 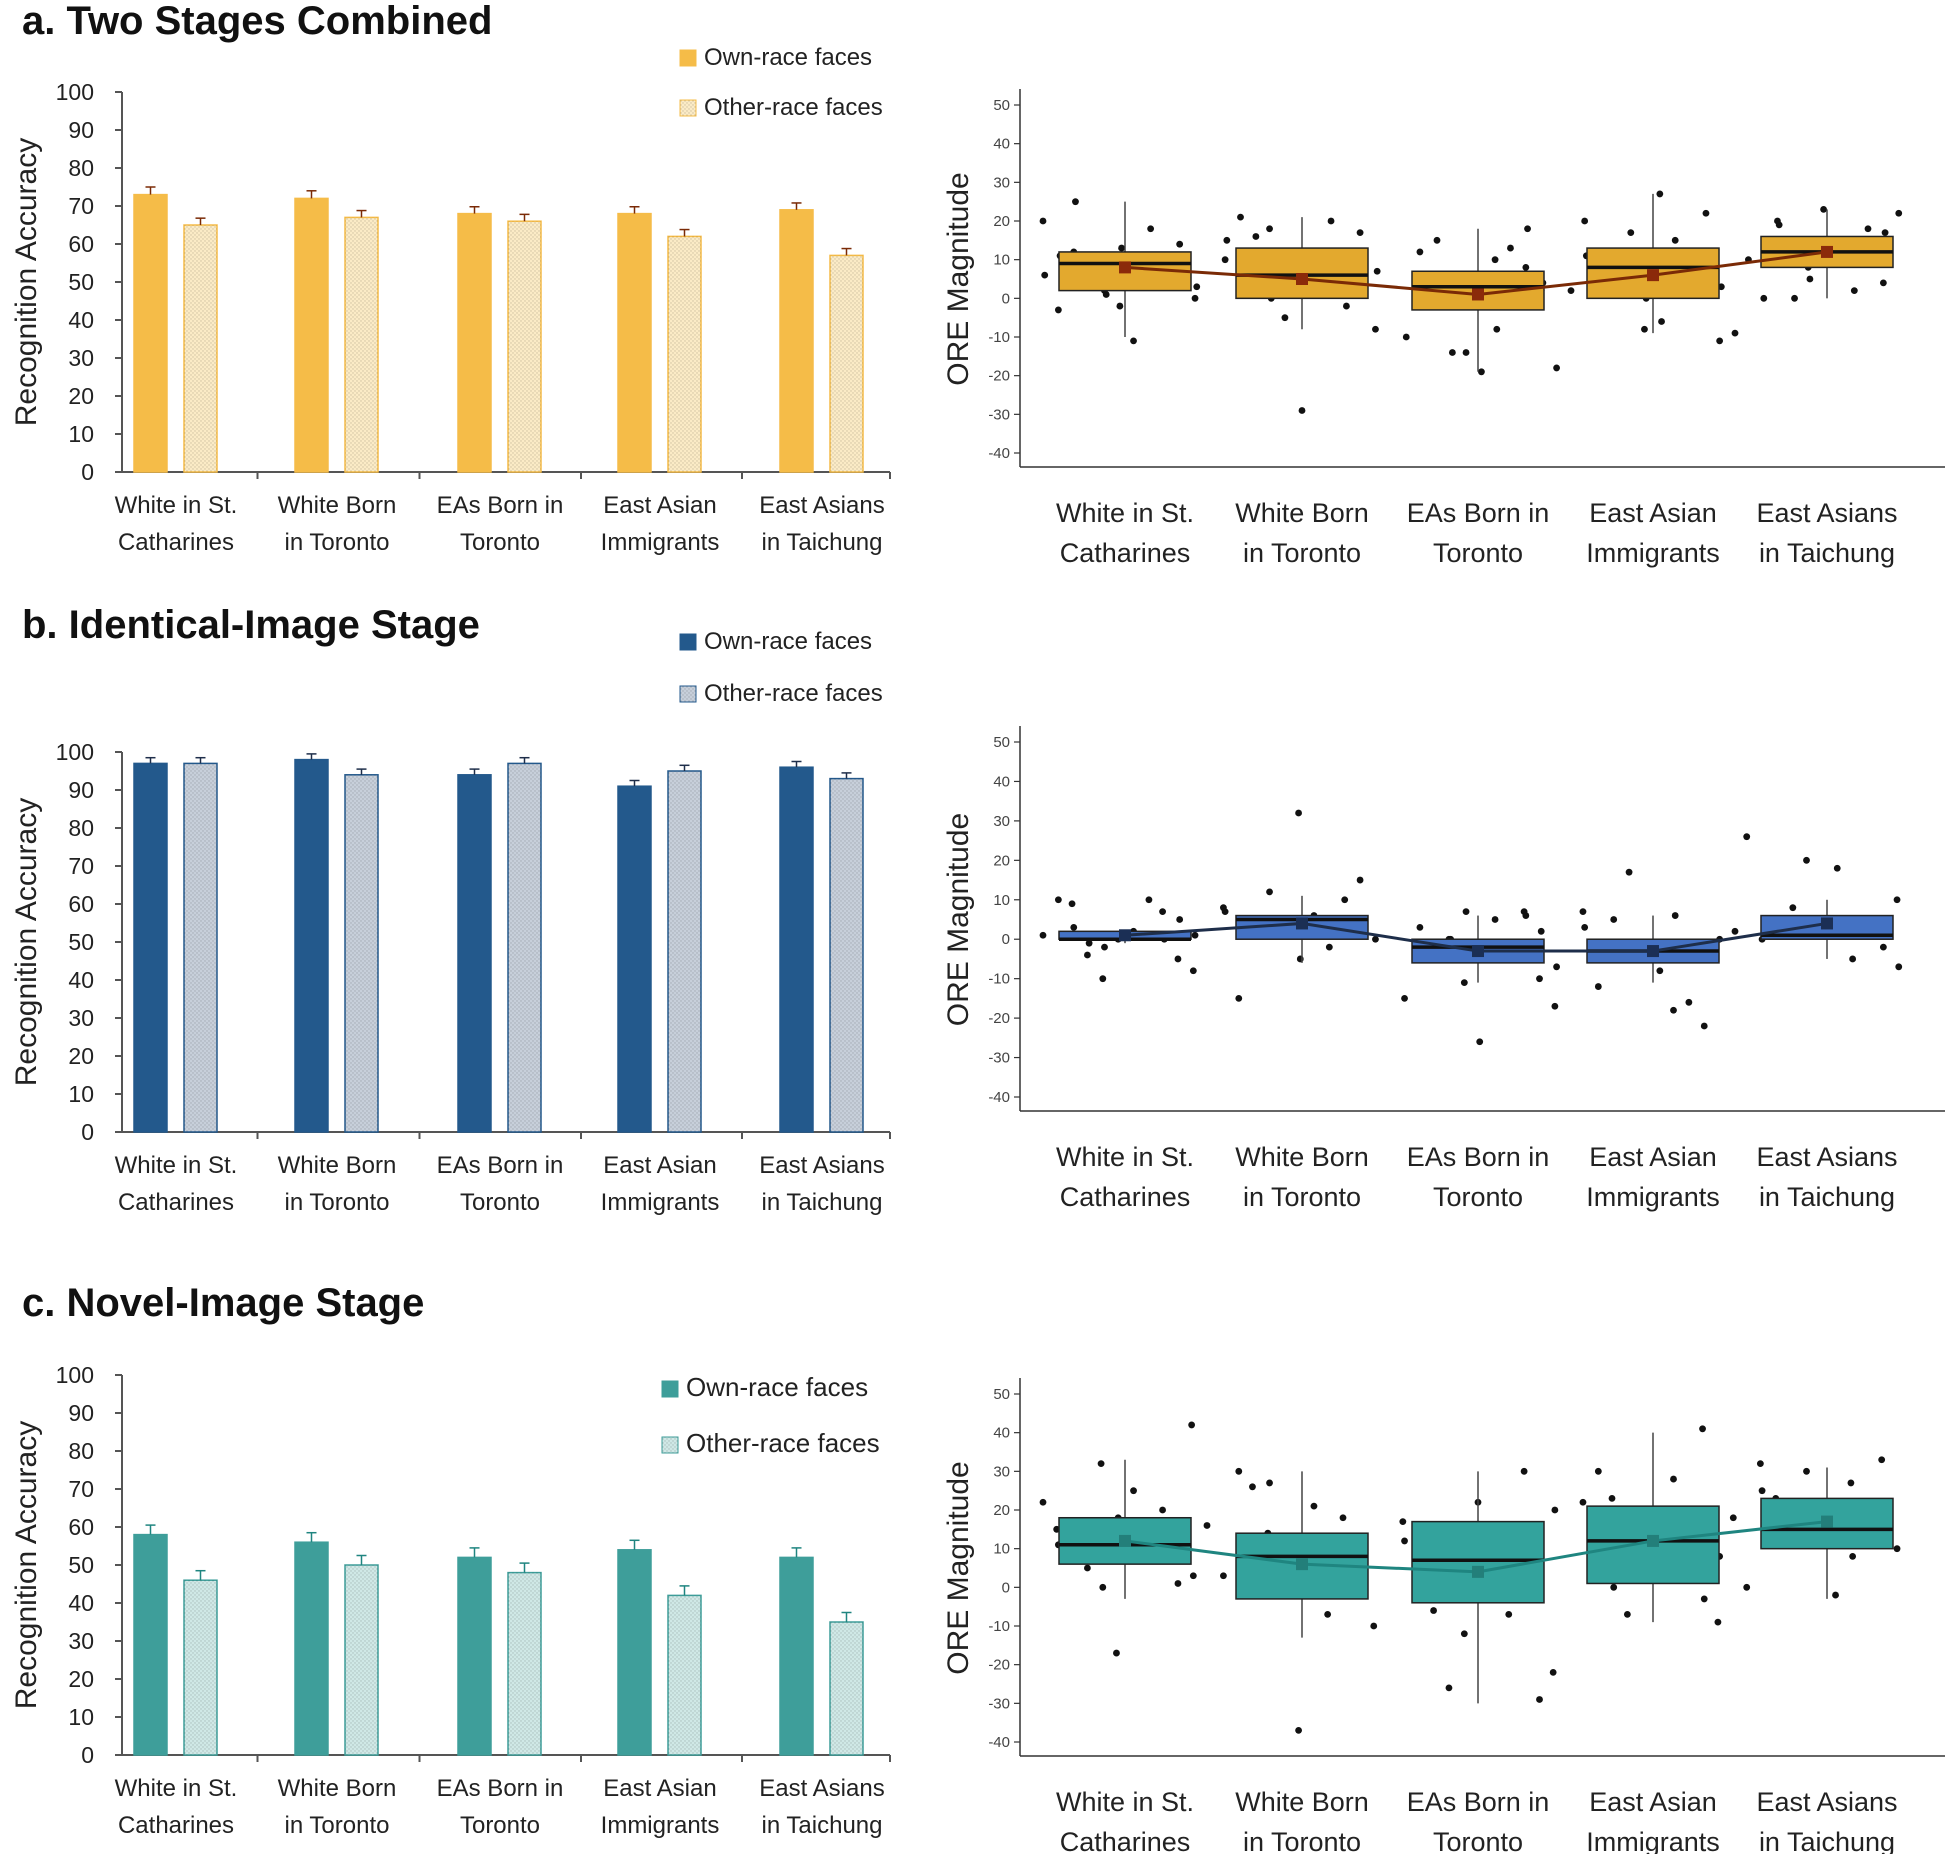 I want to click on y-tick-label: 30, so click(x=81, y=1018).